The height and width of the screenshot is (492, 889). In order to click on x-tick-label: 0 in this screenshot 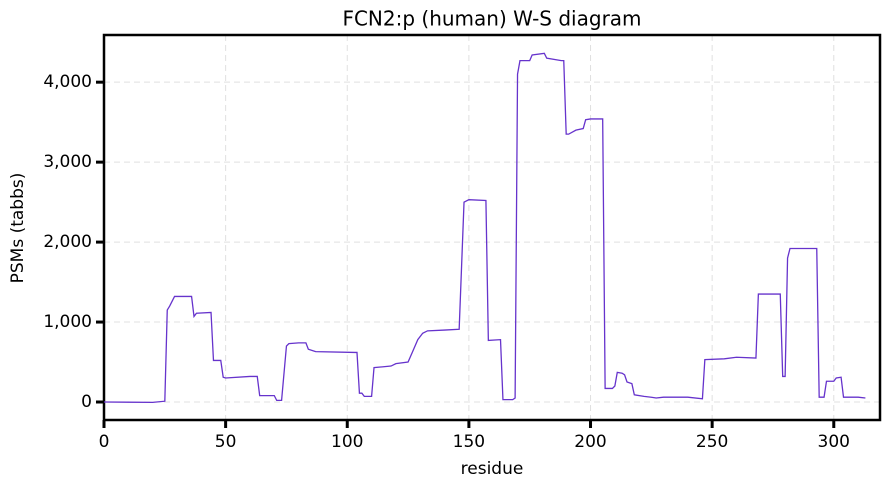, I will do `click(104, 442)`.